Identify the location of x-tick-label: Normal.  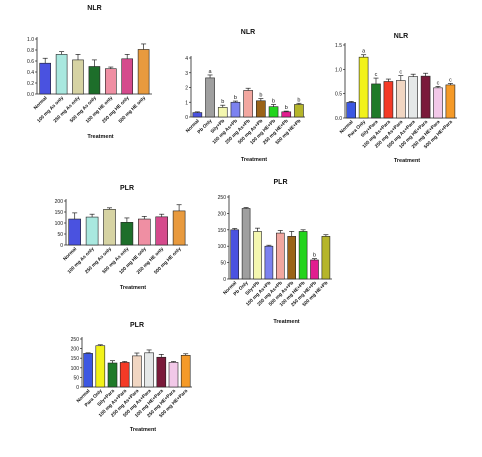
(41, 103).